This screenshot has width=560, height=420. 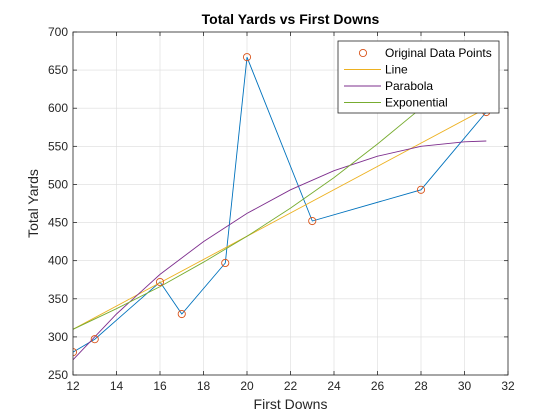 What do you see at coordinates (58, 184) in the screenshot?
I see `y-tick-label: 500` at bounding box center [58, 184].